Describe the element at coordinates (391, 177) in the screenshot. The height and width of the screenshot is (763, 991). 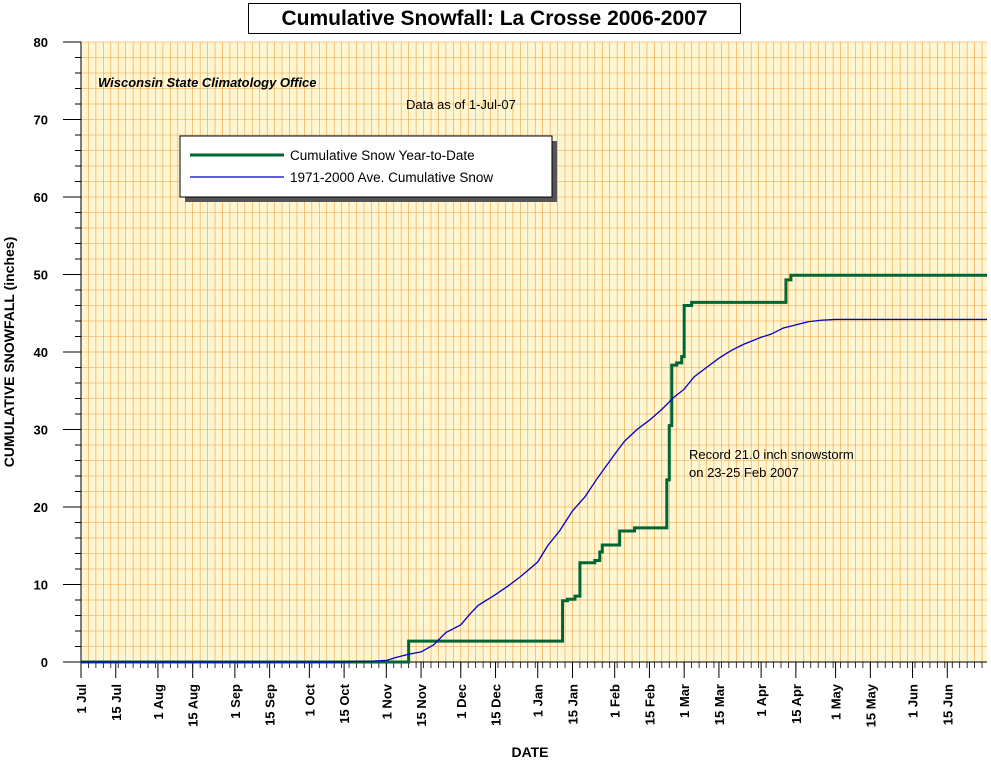
I see `legend-label-average: 1971-2000 Ave. Cumulative Snow` at that location.